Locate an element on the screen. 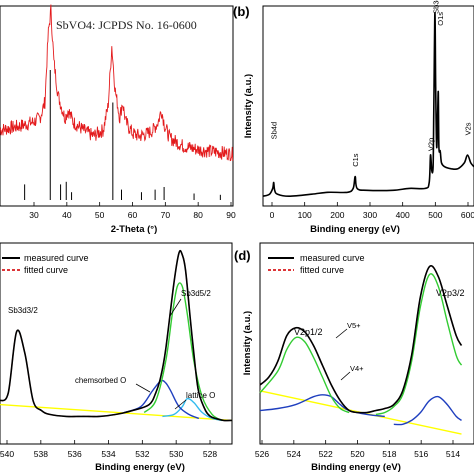 The image size is (474, 474). pc-arrow-chemsorbed is located at coordinates (143, 388).